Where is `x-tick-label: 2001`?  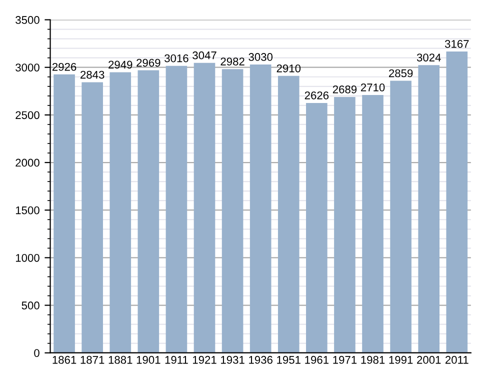
x-tick-label: 2001 is located at coordinates (429, 360).